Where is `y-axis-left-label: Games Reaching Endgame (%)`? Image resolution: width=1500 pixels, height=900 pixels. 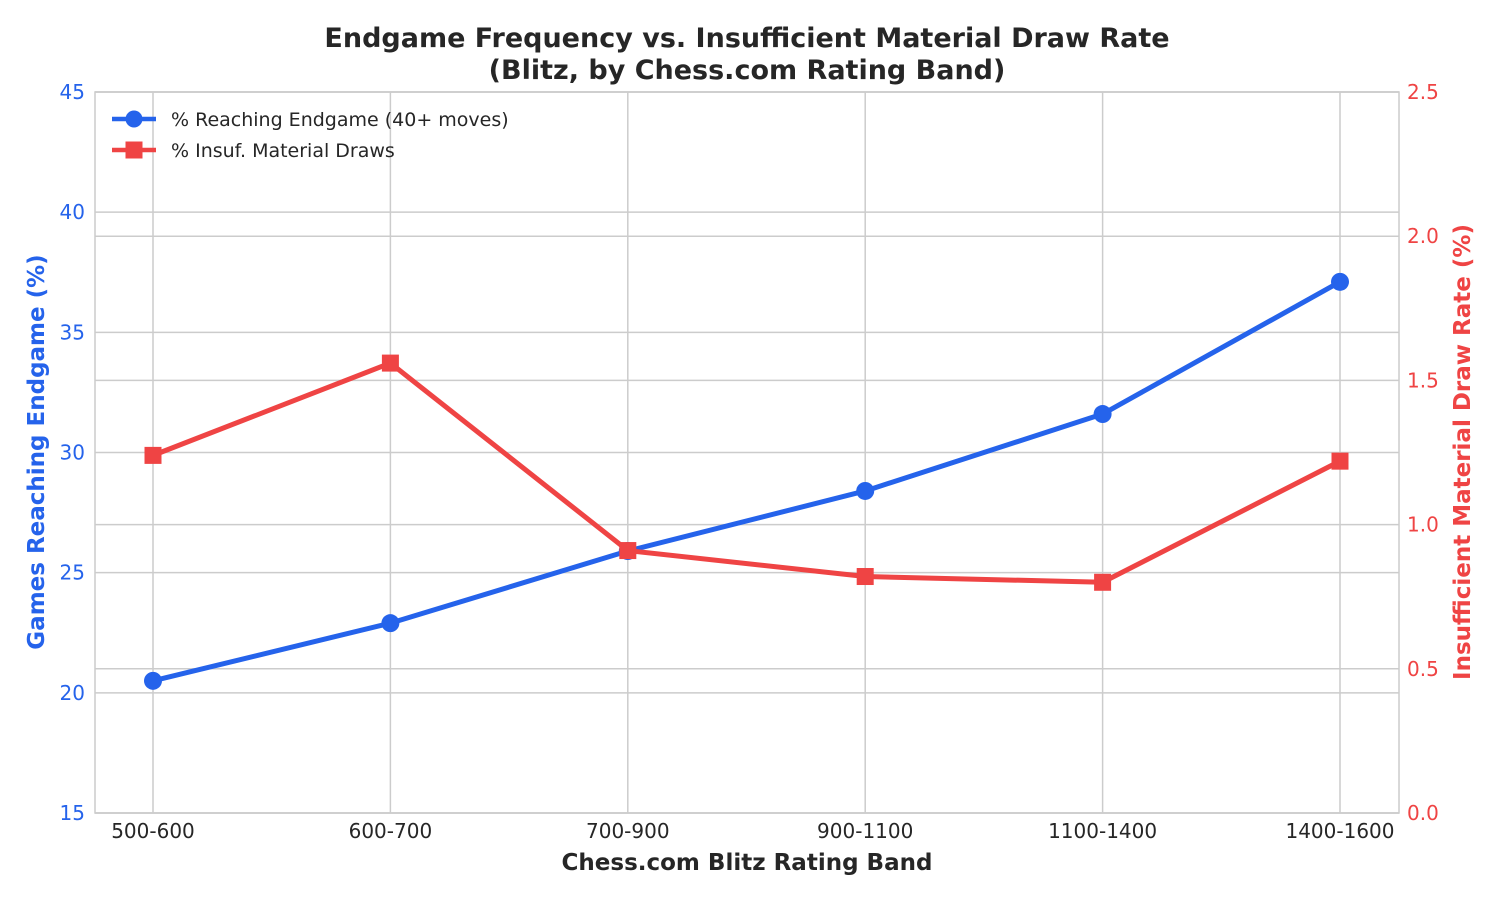
y-axis-left-label: Games Reaching Endgame (%) is located at coordinates (37, 451).